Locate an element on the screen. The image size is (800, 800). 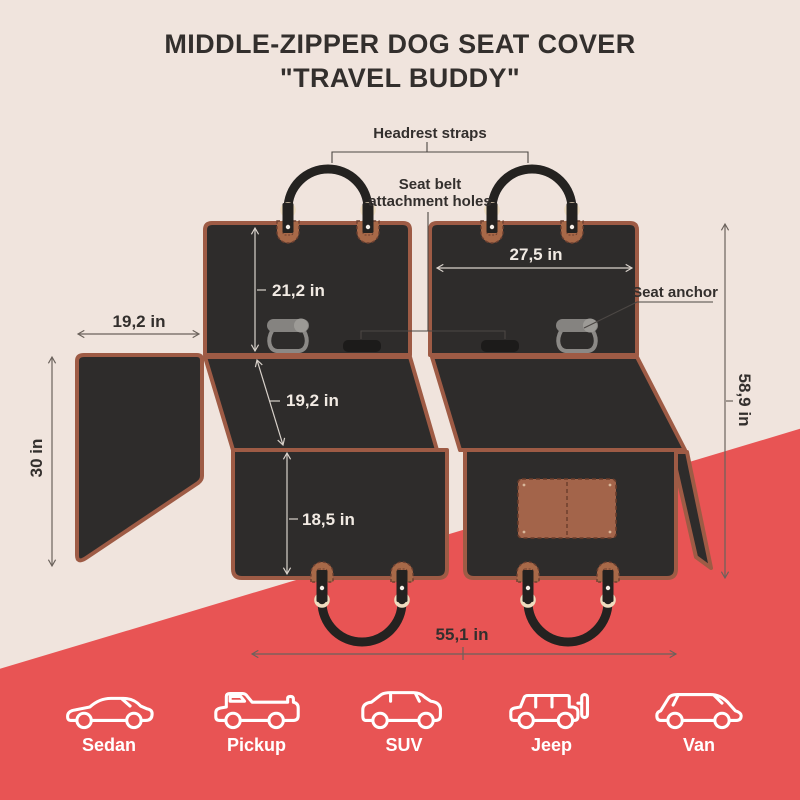
dim-total-height-label: 58,9 in is located at coordinates (744, 400).